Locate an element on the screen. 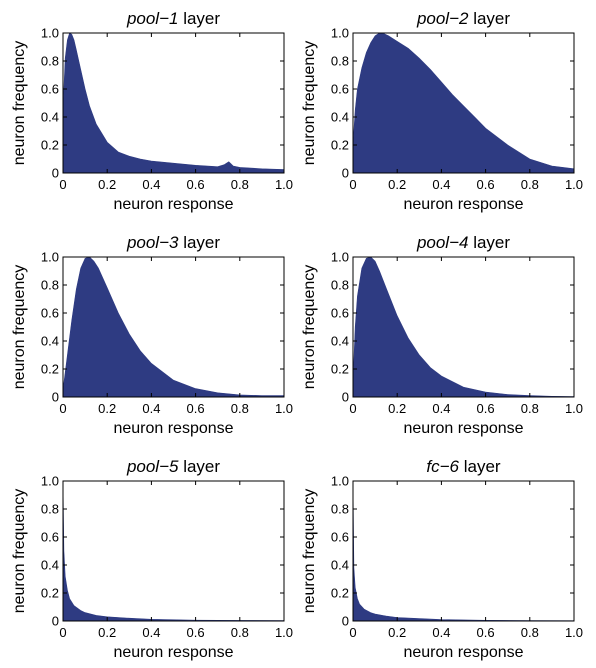  chart-title: pool−4 layer is located at coordinates (463, 242).